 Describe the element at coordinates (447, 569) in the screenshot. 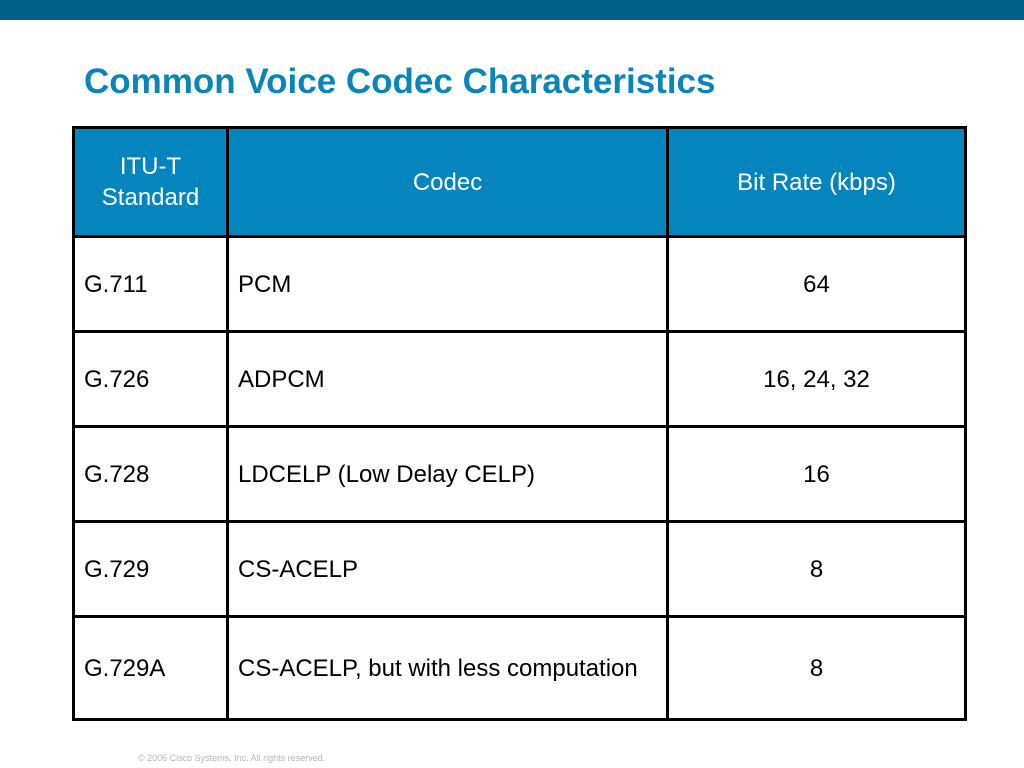

I see `codec-cell: CS-ACELP` at that location.